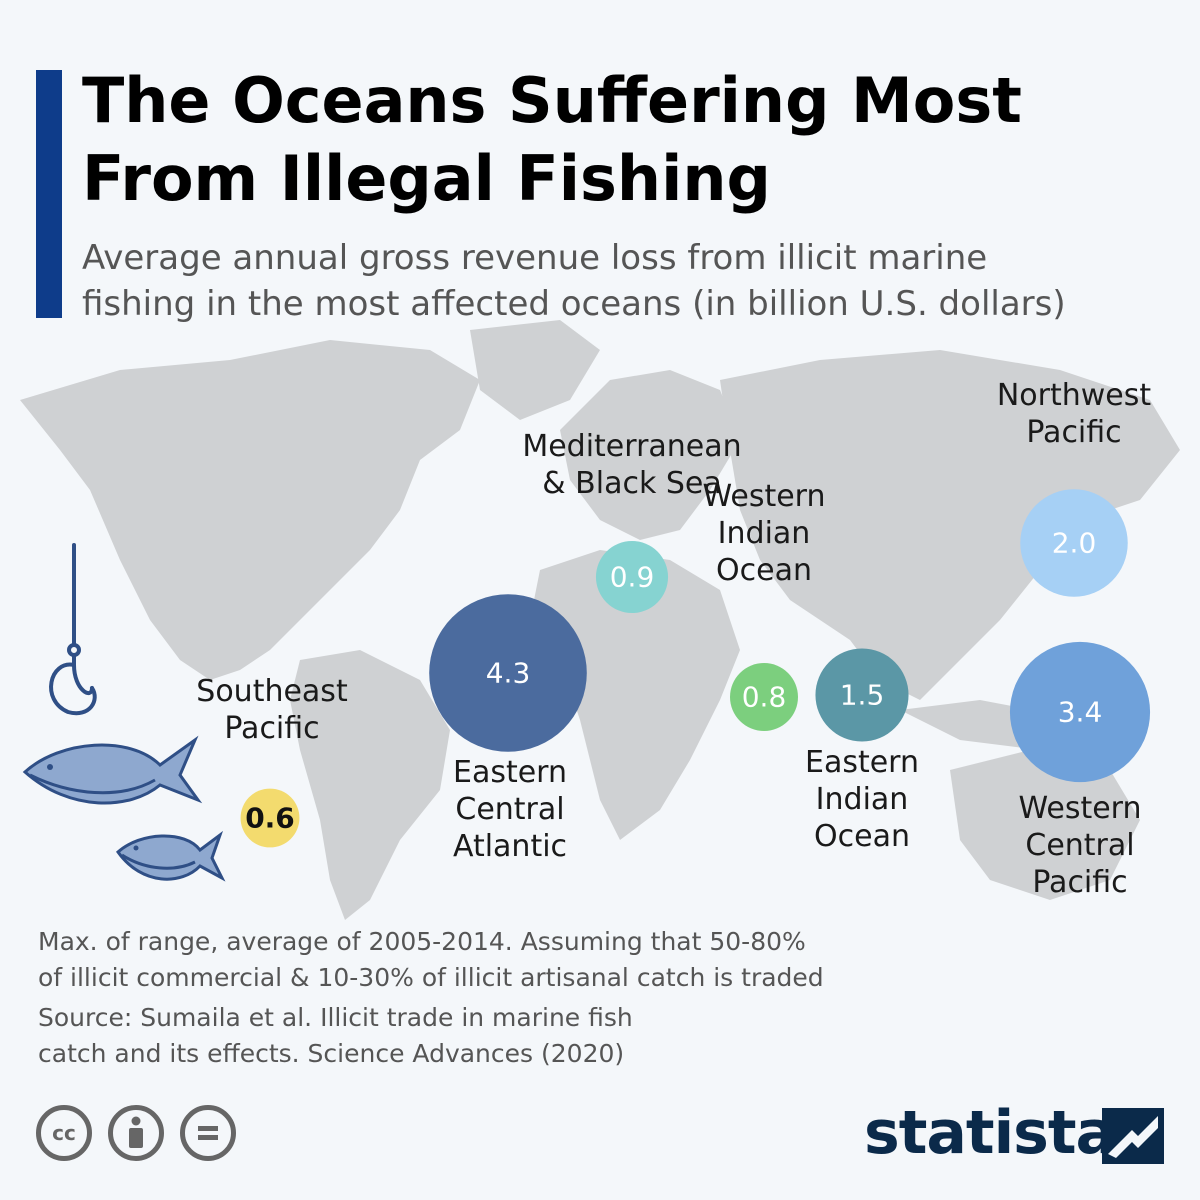  I want to click on bubble-value-5: 2.0, so click(1074, 543).